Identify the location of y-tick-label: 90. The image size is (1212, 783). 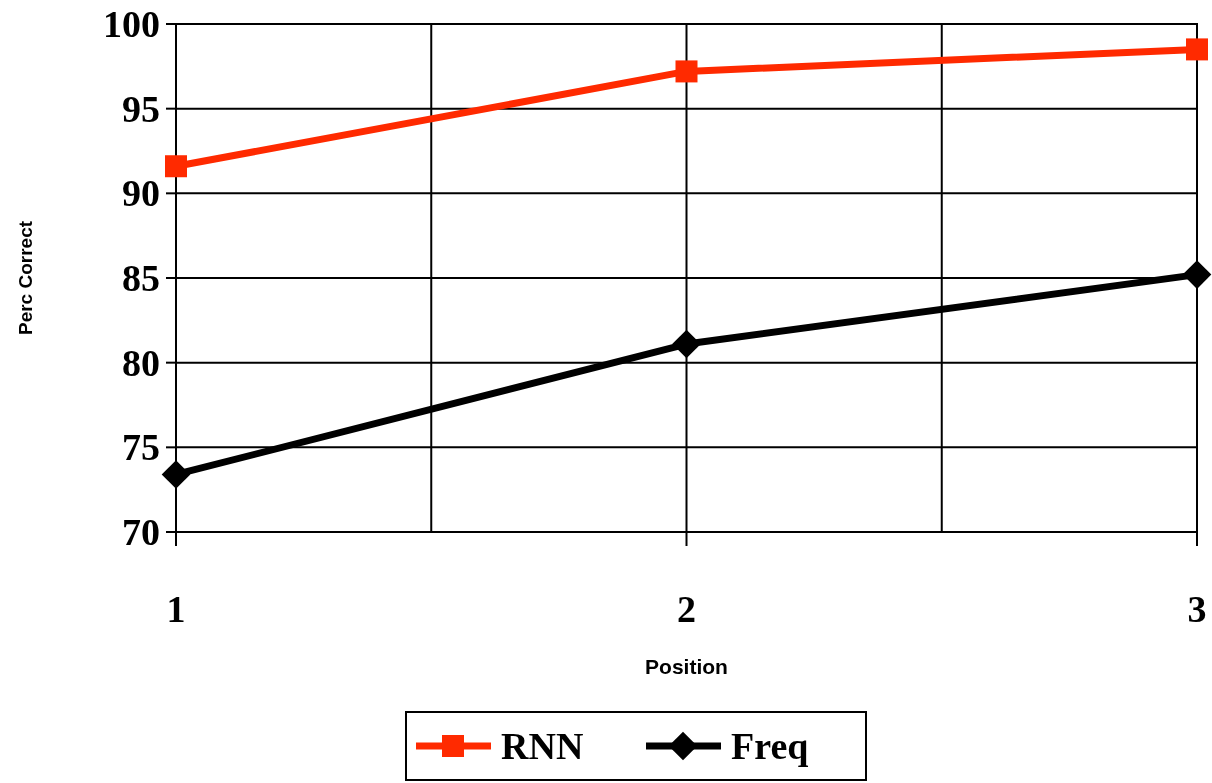
(141, 193).